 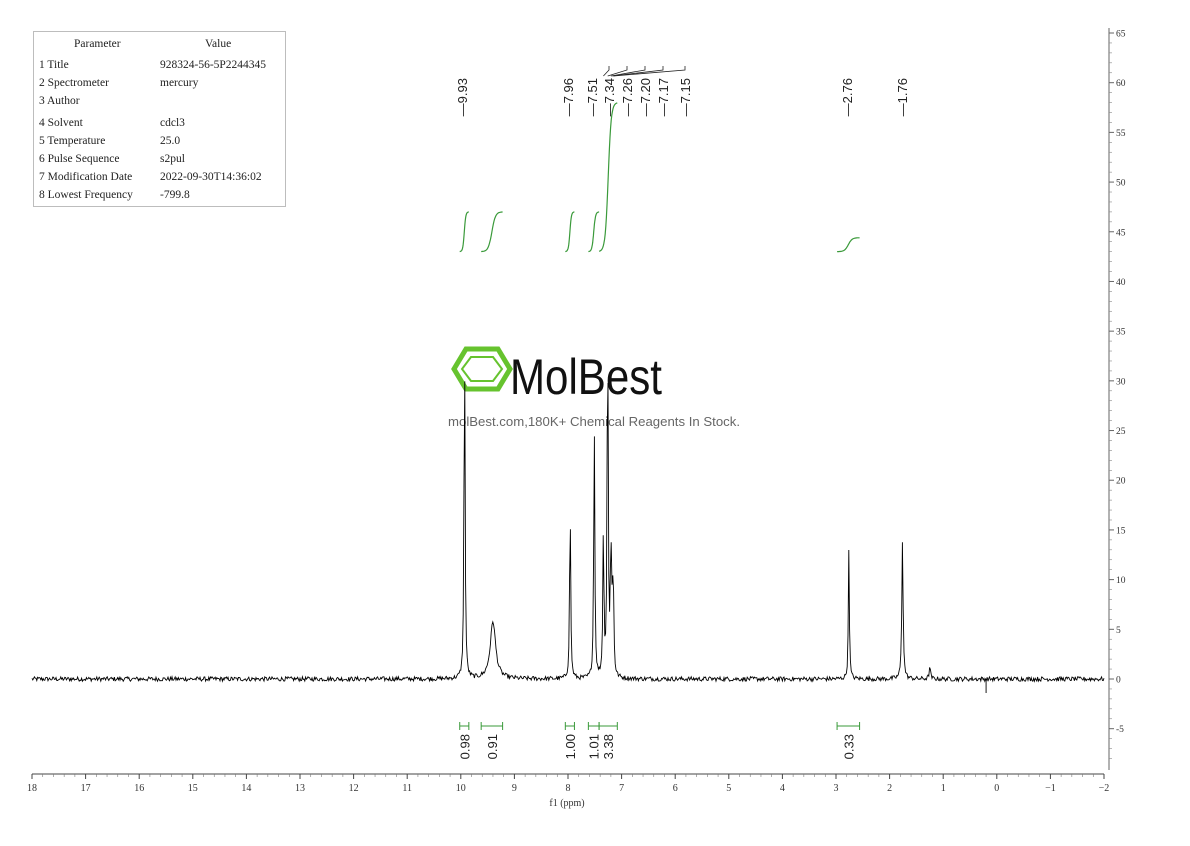 I want to click on parameter-row: 3 Author, so click(x=160, y=101).